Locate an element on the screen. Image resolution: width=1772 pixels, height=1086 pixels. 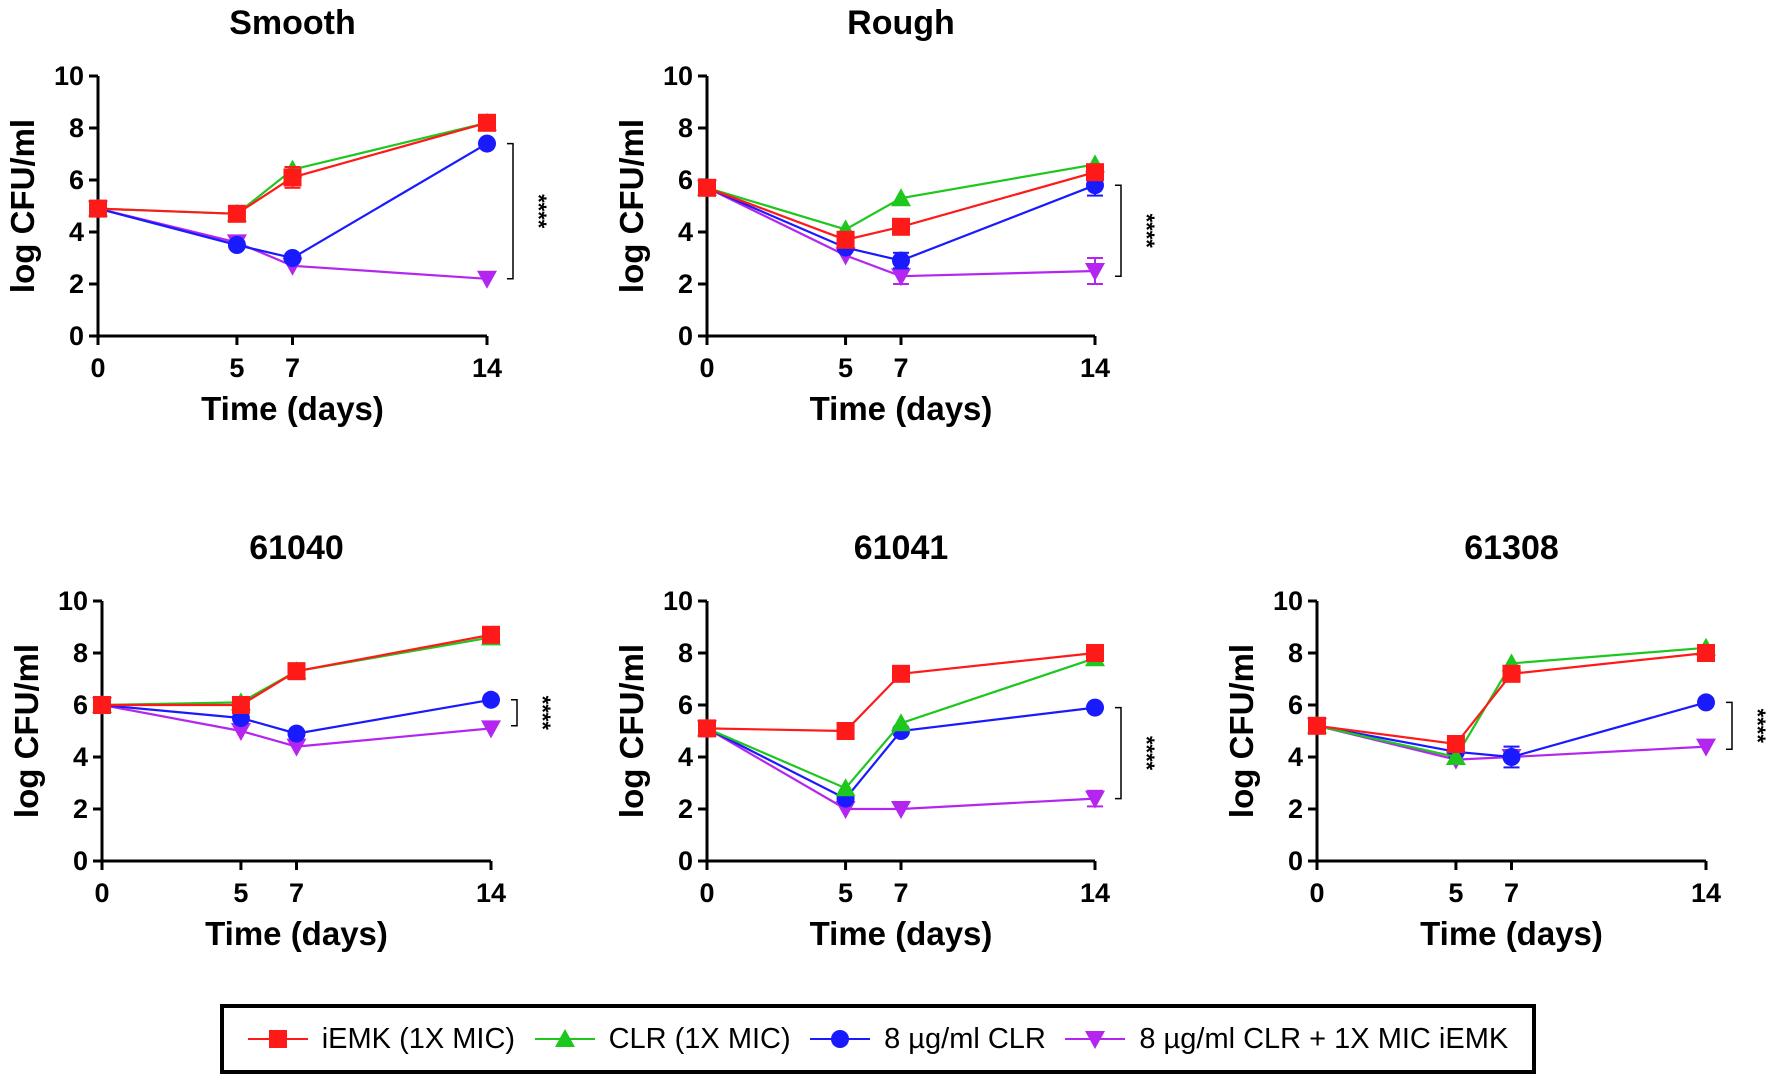
chart-title: Smooth is located at coordinates (292, 23).